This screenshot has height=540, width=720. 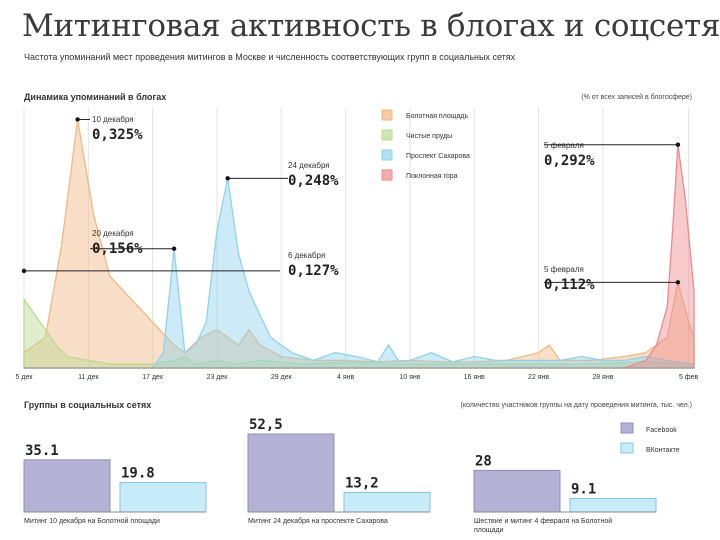 What do you see at coordinates (569, 285) in the screenshot?
I see `annotation-value: 0,112%` at bounding box center [569, 285].